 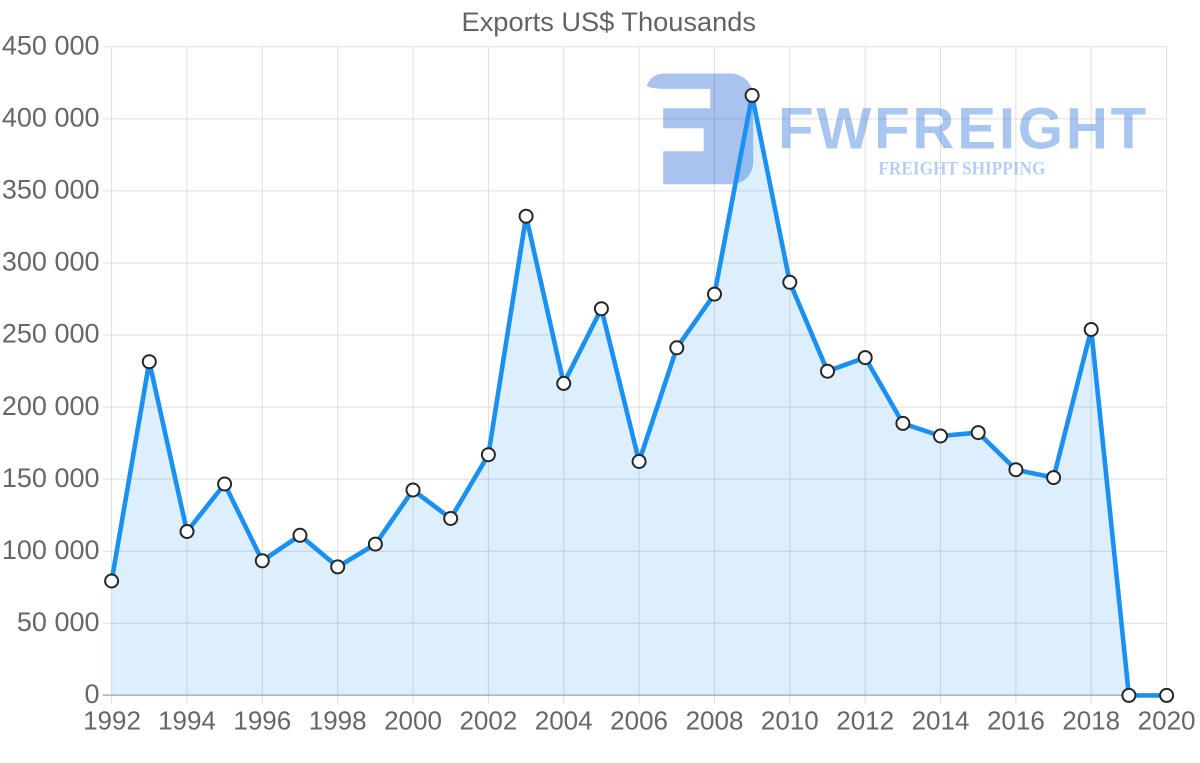 What do you see at coordinates (865, 720) in the screenshot?
I see `svg-text: 2012` at bounding box center [865, 720].